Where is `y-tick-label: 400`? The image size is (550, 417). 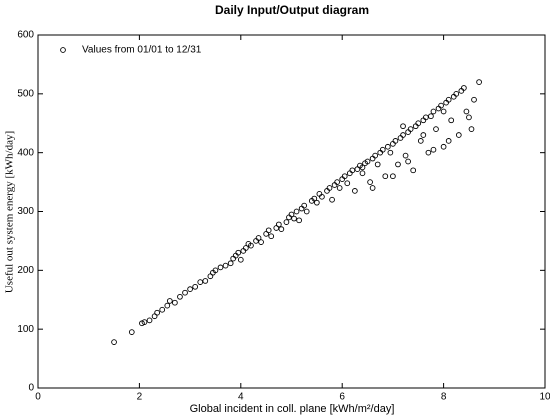 y-tick-label: 400 is located at coordinates (25, 152).